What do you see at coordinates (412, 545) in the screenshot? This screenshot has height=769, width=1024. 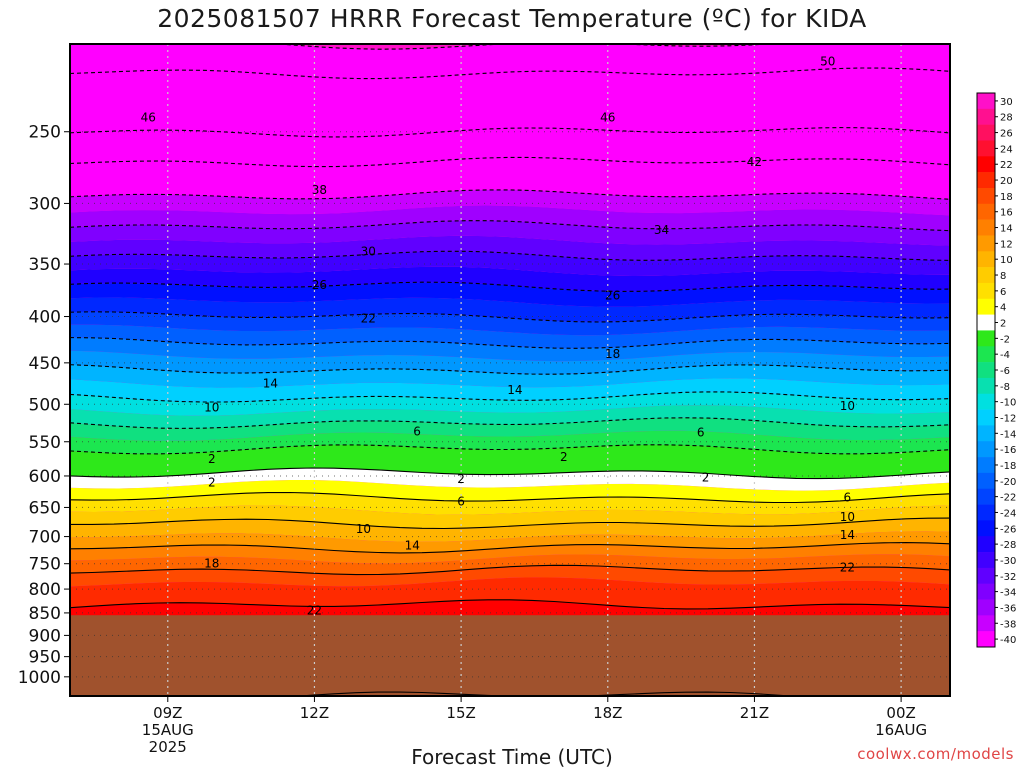 I see `contour-label-26: 14` at bounding box center [412, 545].